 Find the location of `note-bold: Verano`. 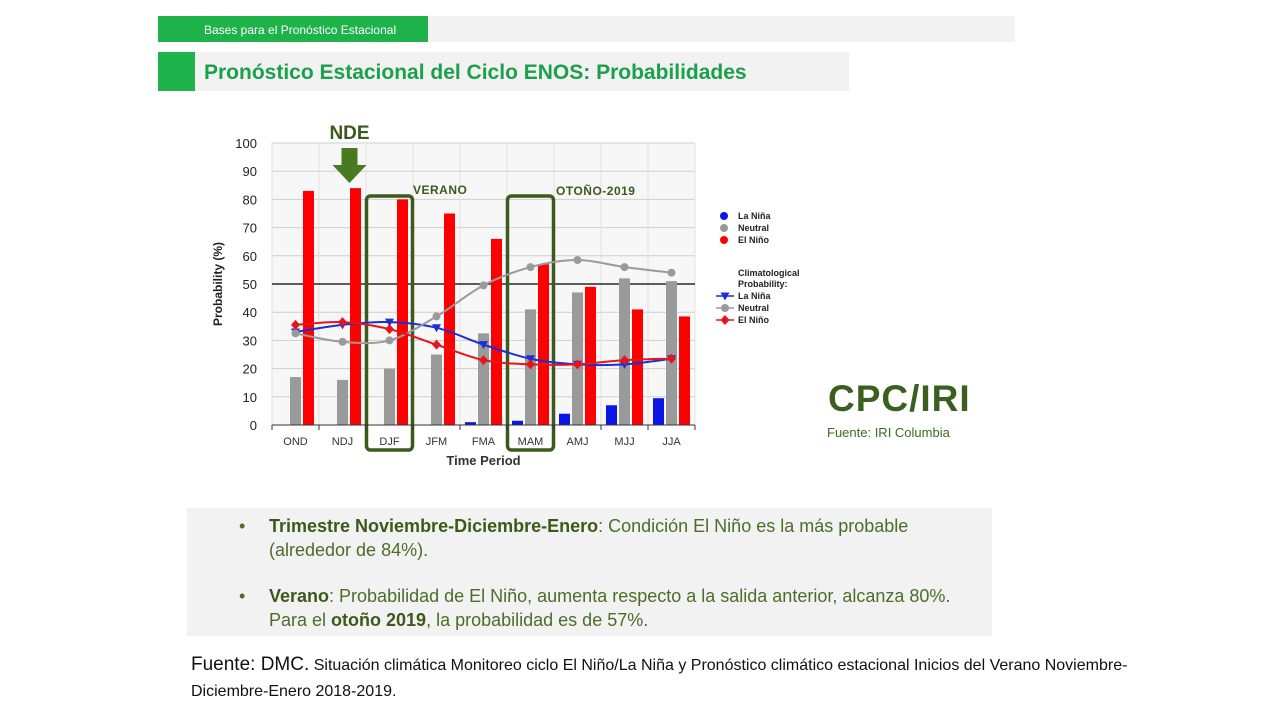

note-bold: Verano is located at coordinates (299, 596).